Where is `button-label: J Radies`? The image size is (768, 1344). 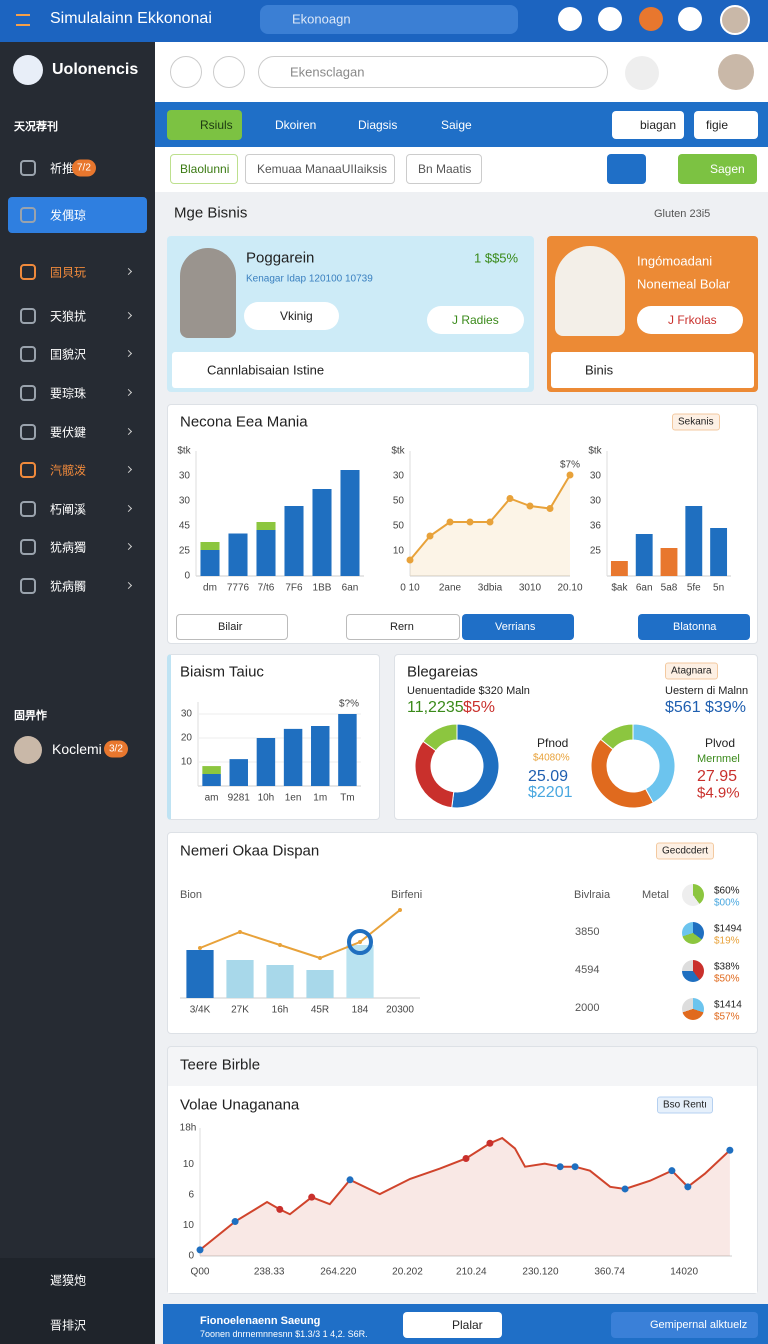
button-label: J Radies is located at coordinates (475, 320).